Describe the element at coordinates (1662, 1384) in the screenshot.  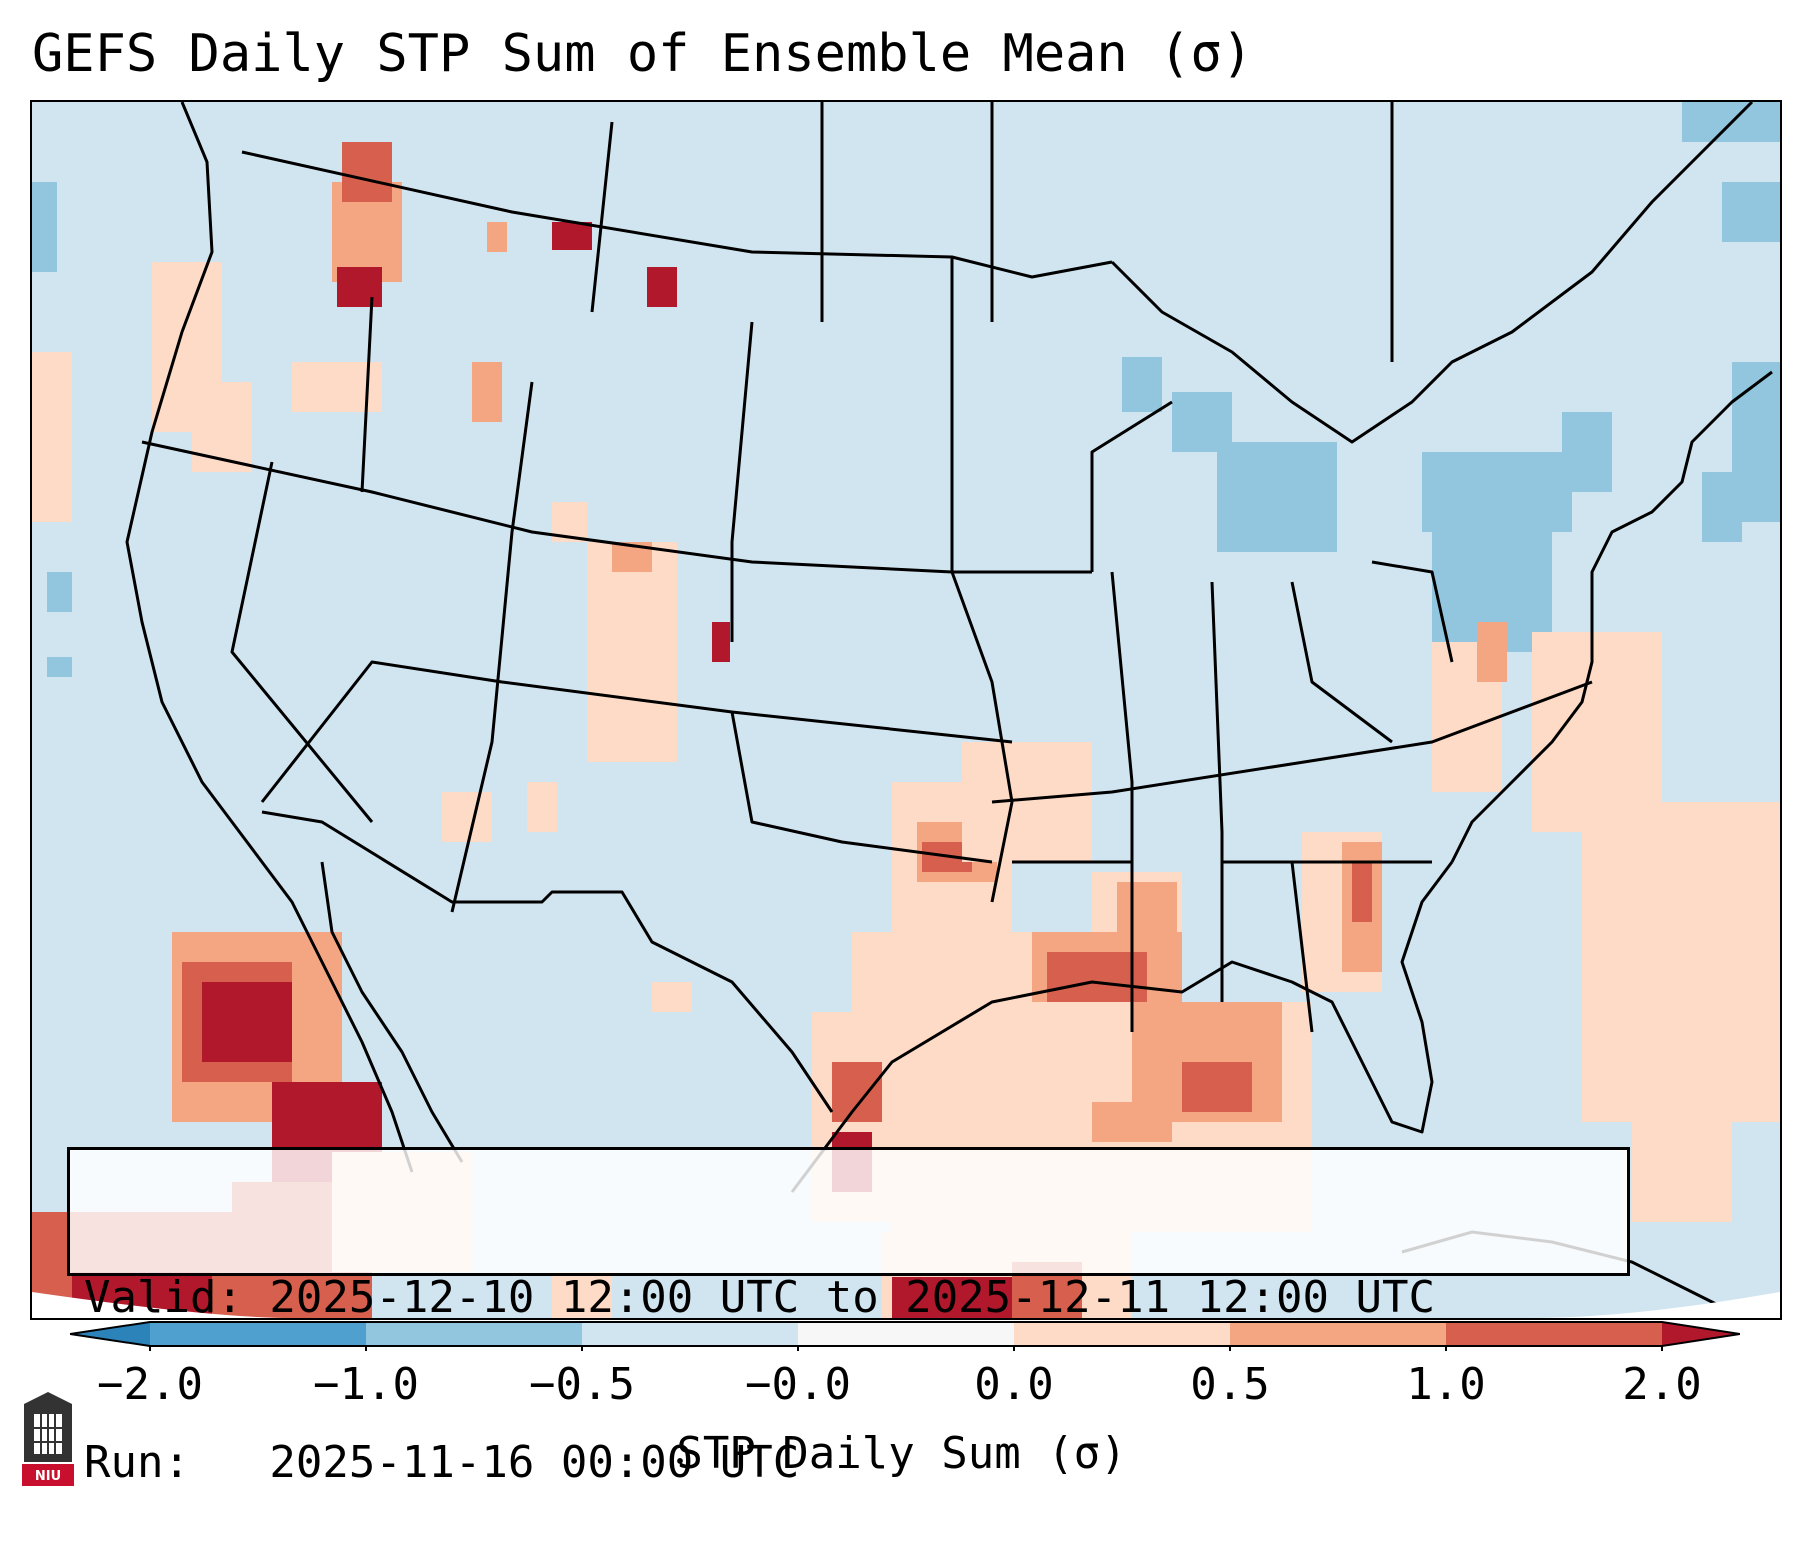
I see `colorbar-tick-label: 2.0` at that location.